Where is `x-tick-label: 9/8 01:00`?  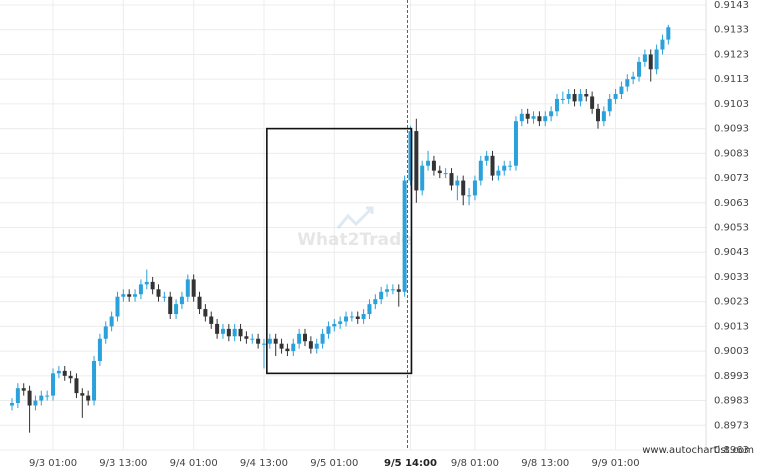 x-tick-label: 9/8 01:00 is located at coordinates (475, 463).